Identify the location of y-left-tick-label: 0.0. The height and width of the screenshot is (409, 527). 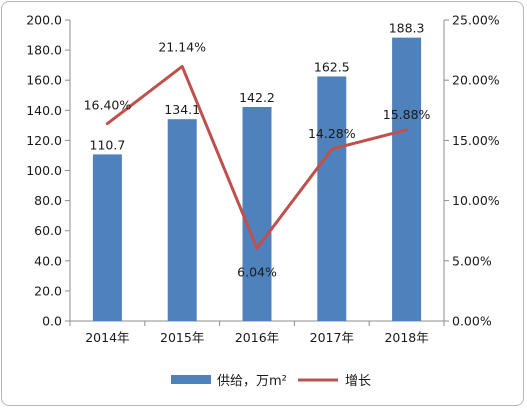
(52, 321).